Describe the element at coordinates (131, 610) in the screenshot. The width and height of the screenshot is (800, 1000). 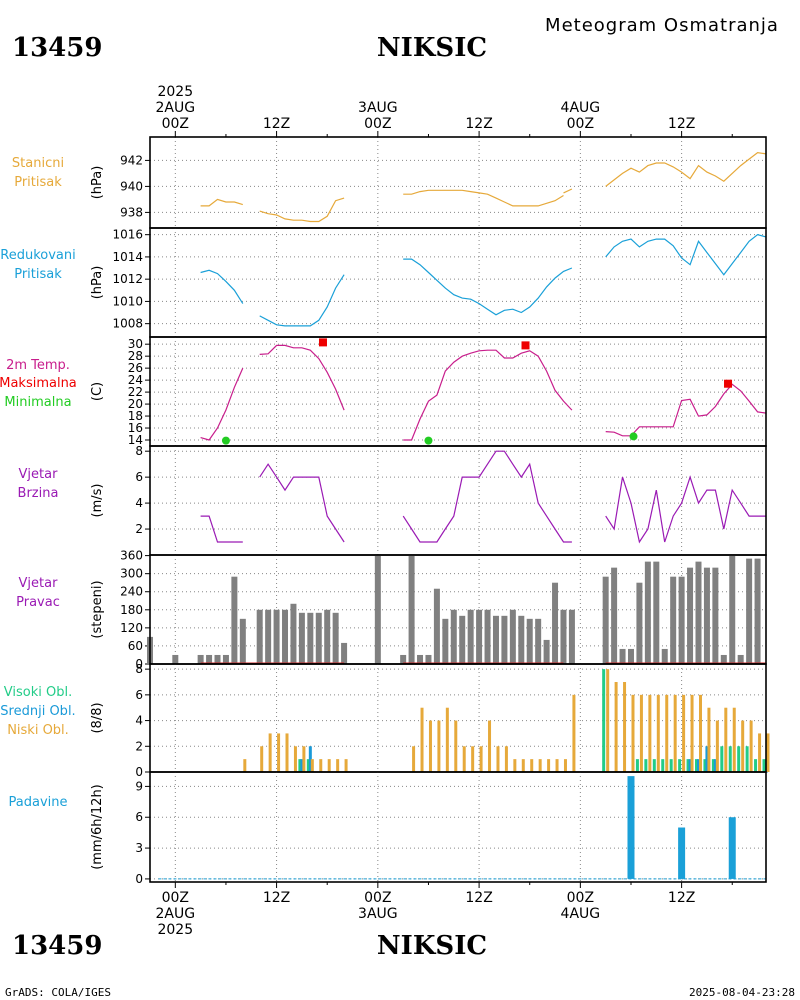
I see `y-tick-label: 180` at that location.